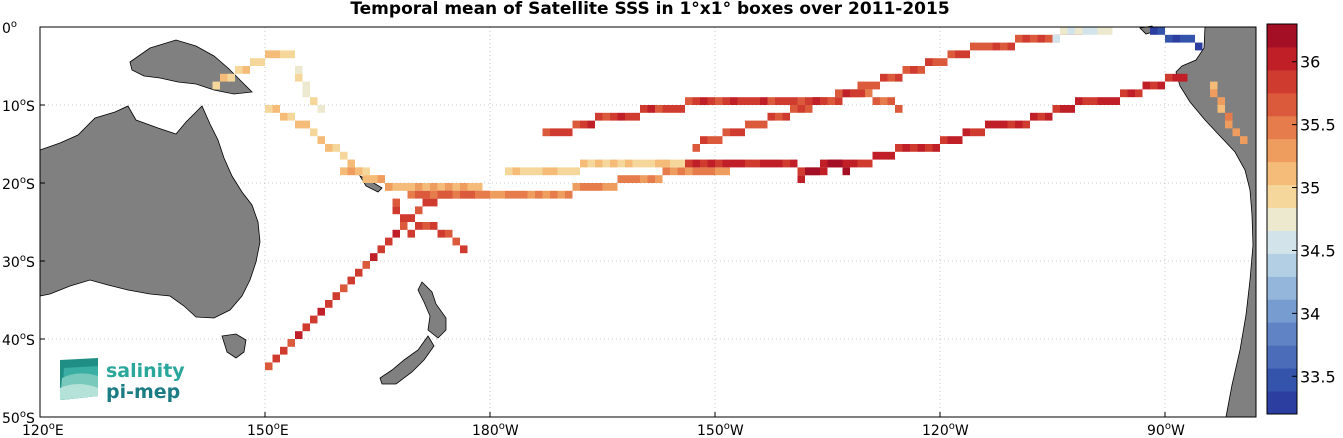 The image size is (1343, 438). What do you see at coordinates (945, 429) in the screenshot?
I see `lon-tick-label: 120oW` at bounding box center [945, 429].